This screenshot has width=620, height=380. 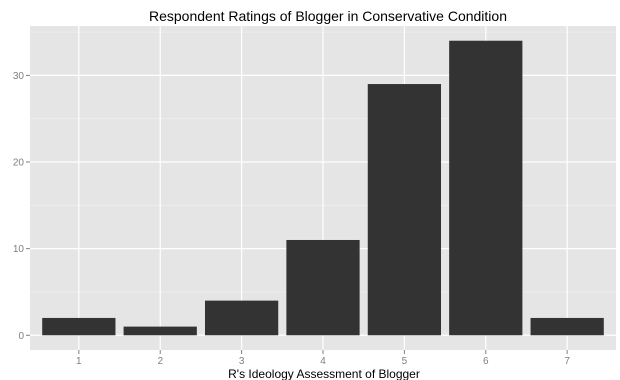 What do you see at coordinates (21, 206) in the screenshot?
I see `y-axis-ticks: 0 10 20 30` at bounding box center [21, 206].